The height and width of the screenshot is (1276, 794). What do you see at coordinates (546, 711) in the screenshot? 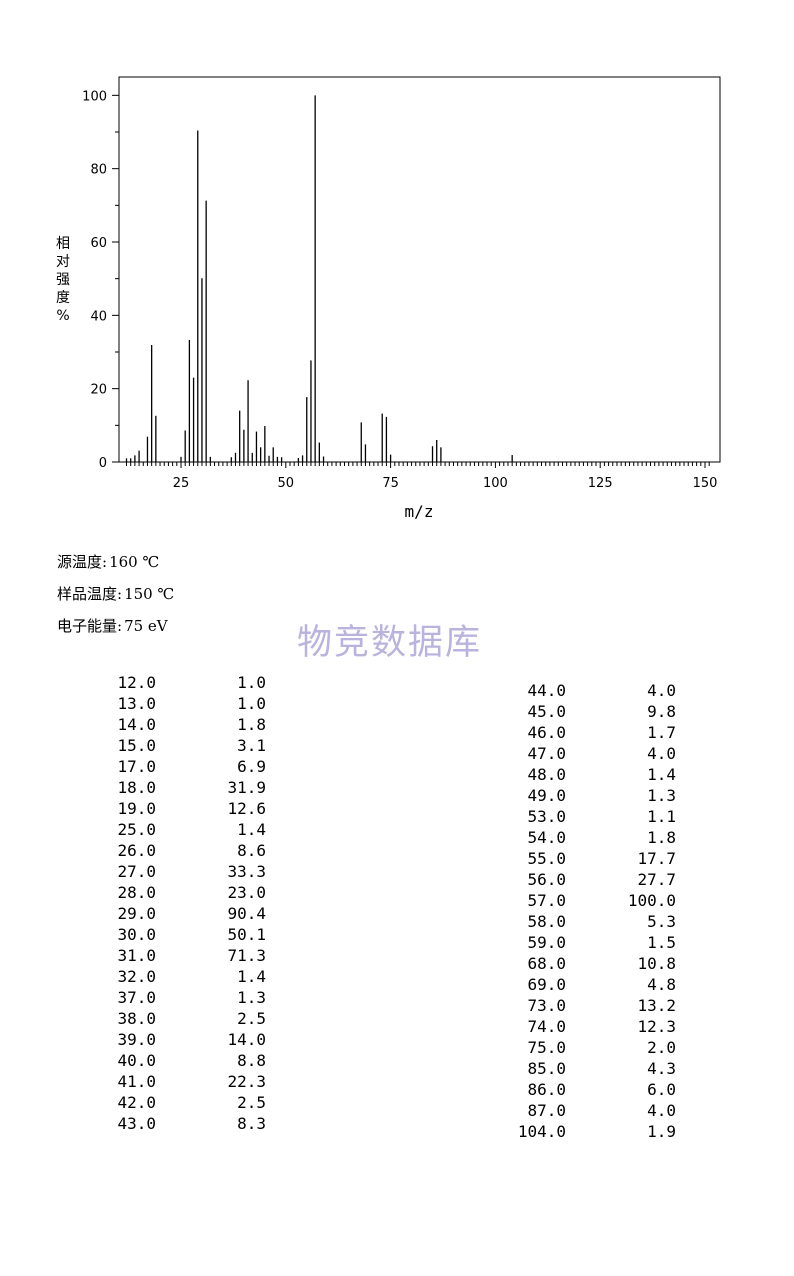
I see `peak-mz: 45.0` at bounding box center [546, 711].